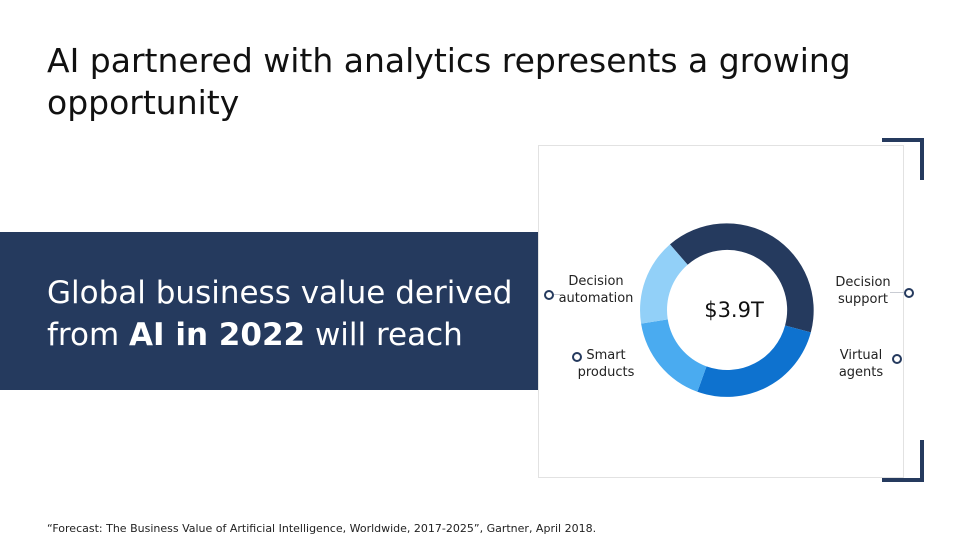 This screenshot has width=979, height=551. What do you see at coordinates (909, 293) in the screenshot?
I see `marker-decision-support` at bounding box center [909, 293].